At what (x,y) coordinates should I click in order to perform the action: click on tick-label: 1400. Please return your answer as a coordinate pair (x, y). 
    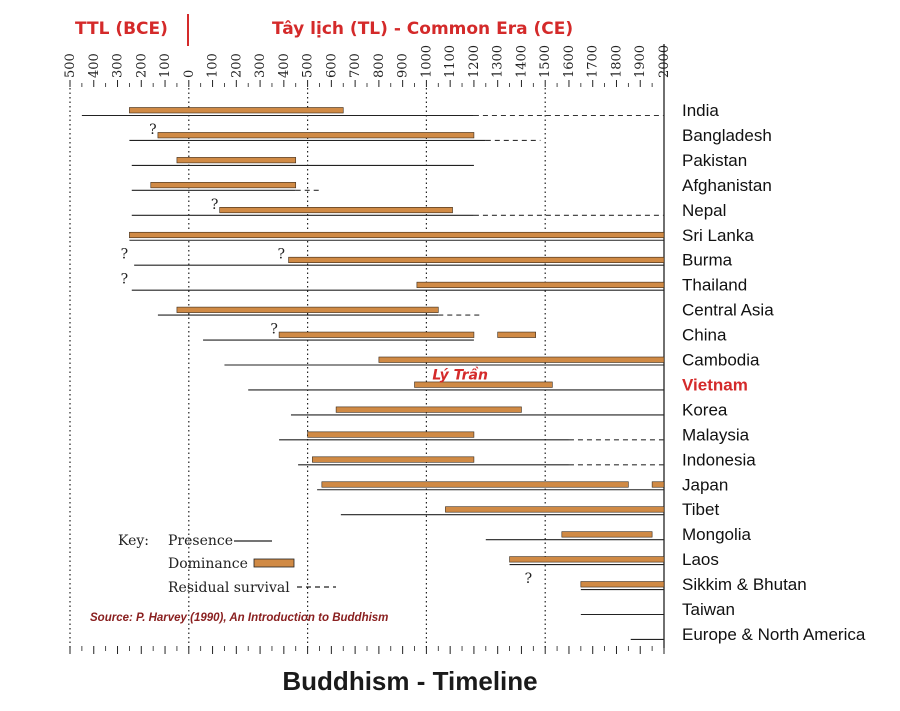
    Looking at the image, I should click on (521, 61).